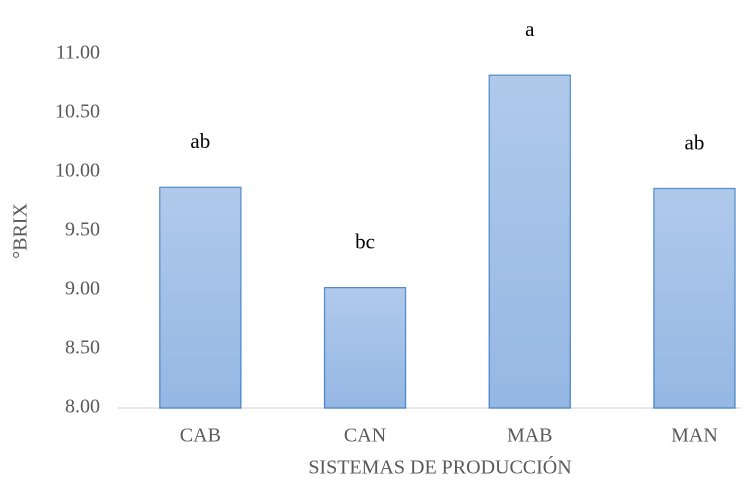 The width and height of the screenshot is (749, 501). Describe the element at coordinates (77, 171) in the screenshot. I see `y-tick-label: 10.00` at that location.